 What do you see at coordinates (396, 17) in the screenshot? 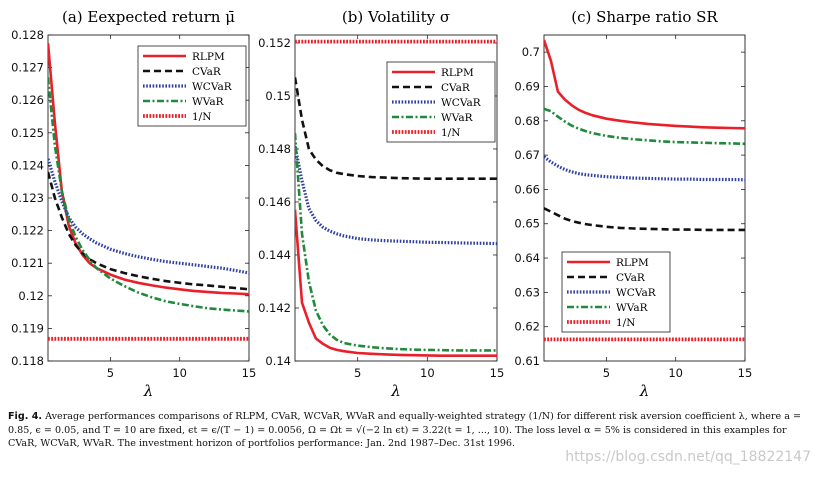
I see `chart-title: (b) Volatility σ` at bounding box center [396, 17].